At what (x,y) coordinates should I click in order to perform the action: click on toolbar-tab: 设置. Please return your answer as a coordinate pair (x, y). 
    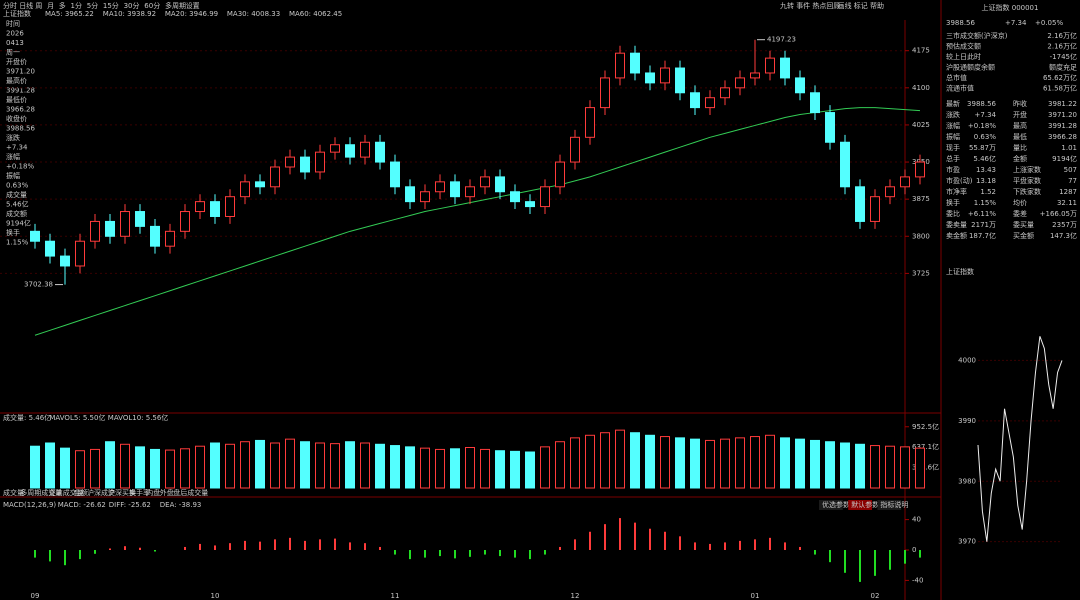
    Looking at the image, I should click on (193, 5).